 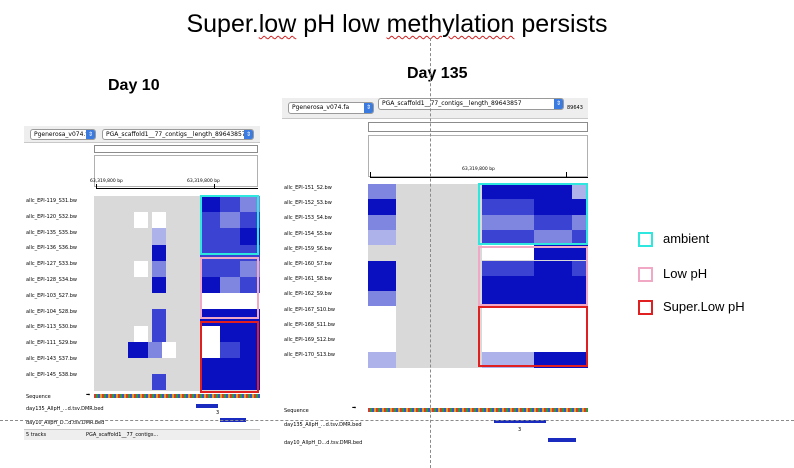 What do you see at coordinates (51, 343) in the screenshot?
I see `track-label: allc_EPI-111_S29.bw` at bounding box center [51, 343].